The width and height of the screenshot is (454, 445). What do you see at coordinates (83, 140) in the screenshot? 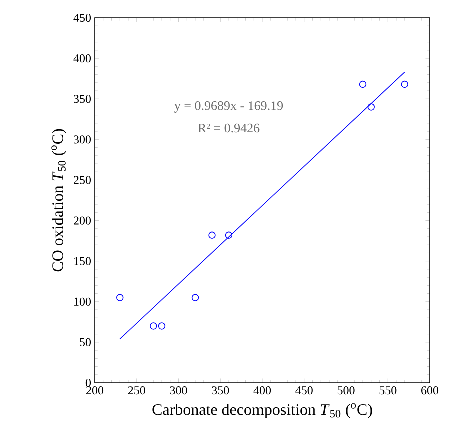
I see `y-tick-label: 300` at bounding box center [83, 140].